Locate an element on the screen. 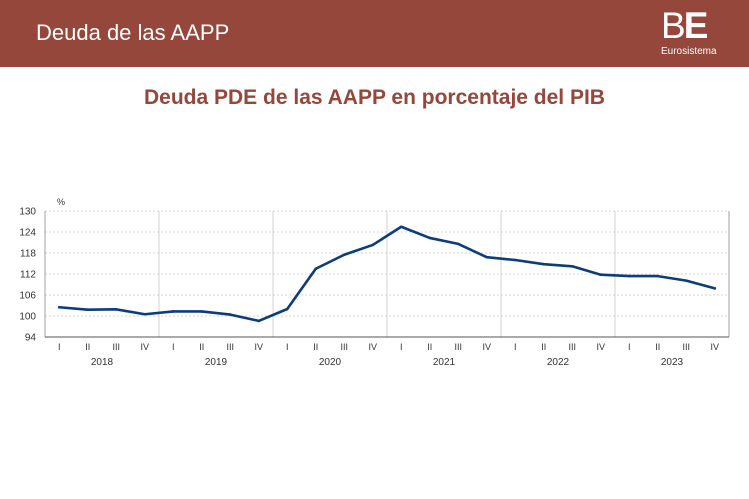 Image resolution: width=749 pixels, height=499 pixels. x-tick-label-year: 2020 is located at coordinates (330, 362).